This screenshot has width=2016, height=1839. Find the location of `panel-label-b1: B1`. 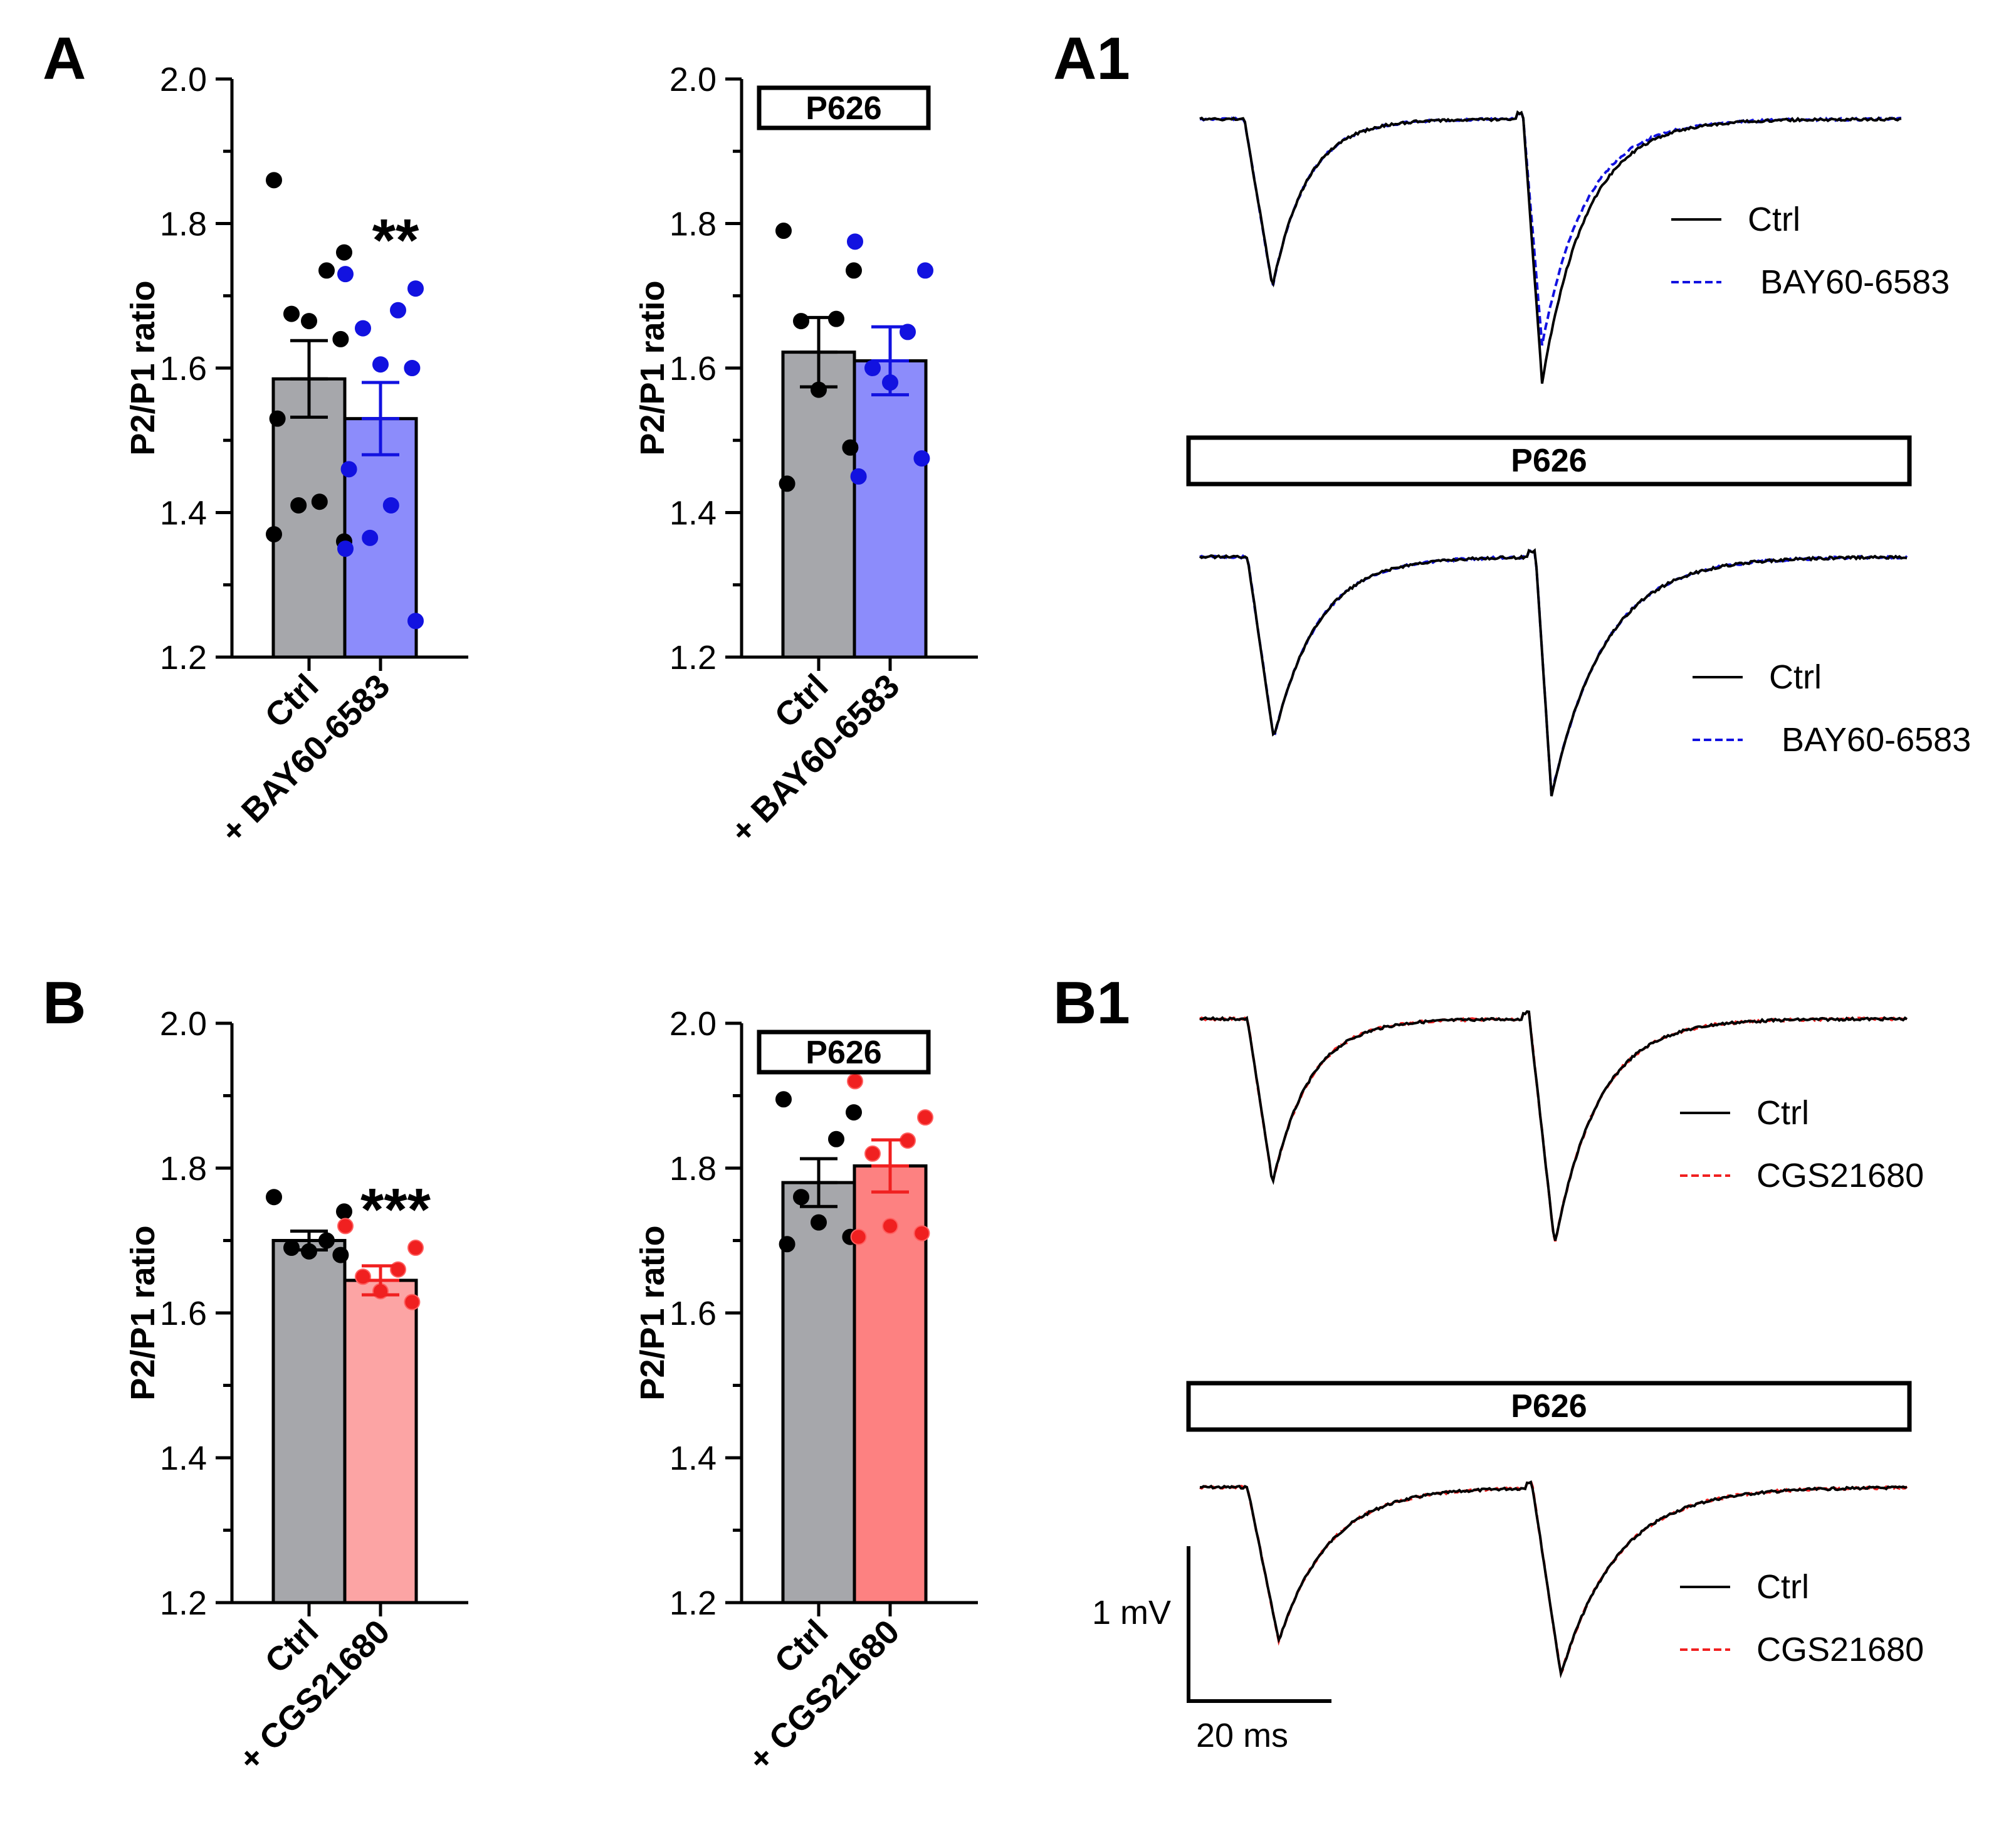

panel-label-b1: B1 is located at coordinates (1091, 1002).